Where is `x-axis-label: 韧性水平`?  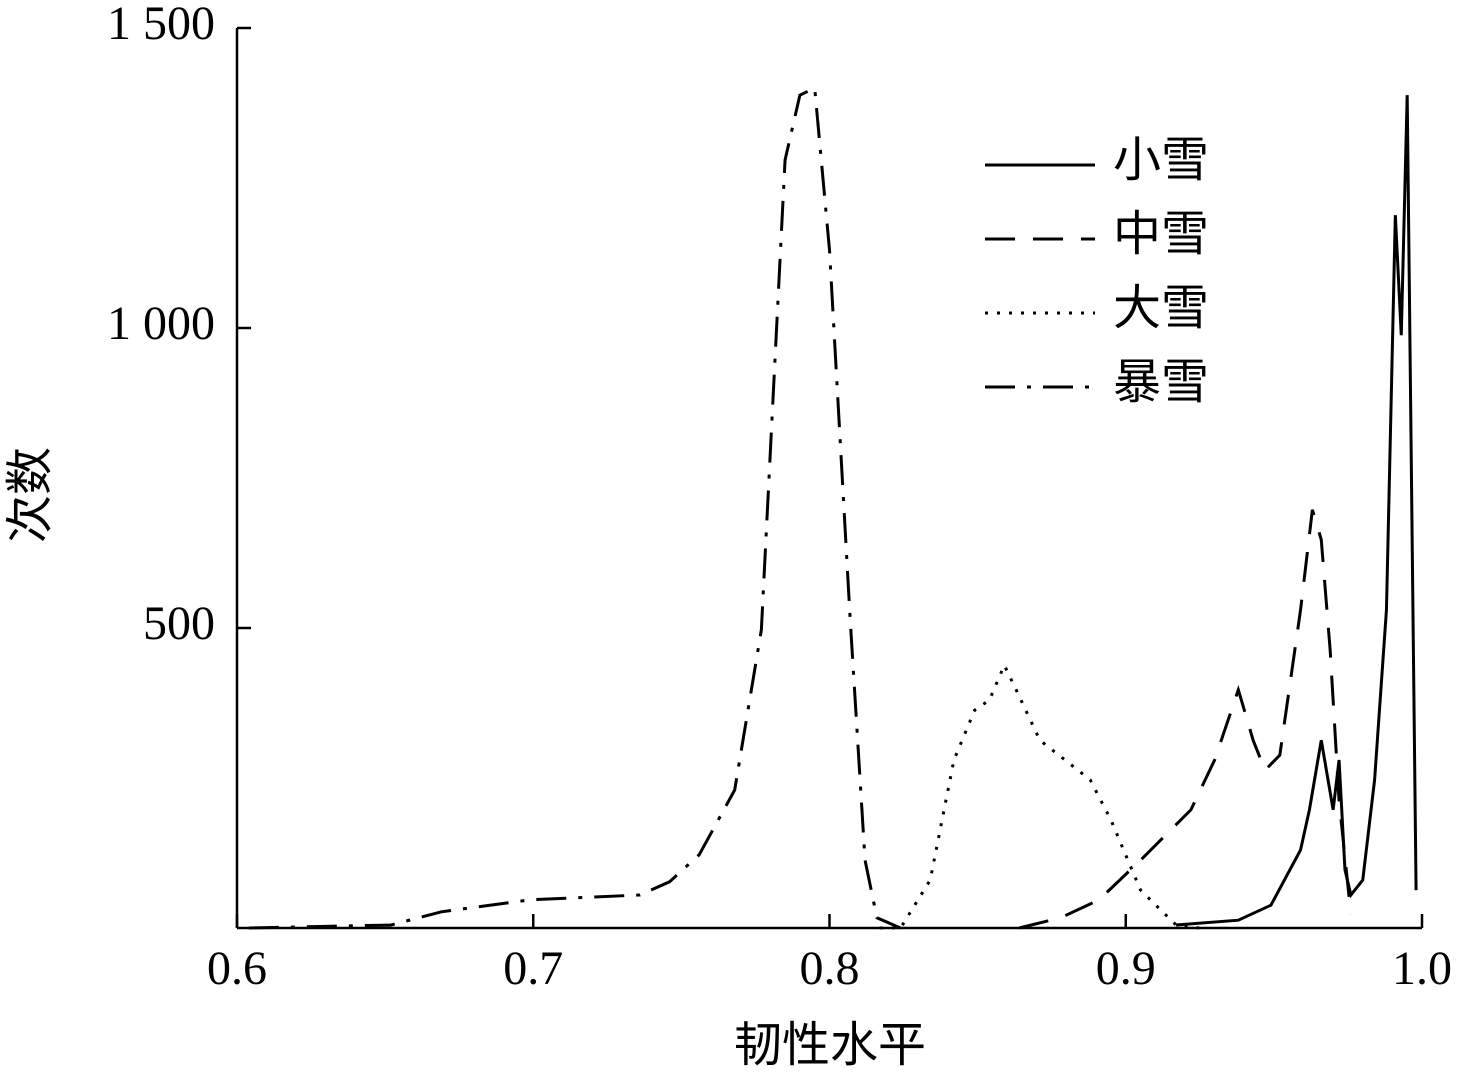
x-axis-label: 韧性水平 is located at coordinates (830, 1045).